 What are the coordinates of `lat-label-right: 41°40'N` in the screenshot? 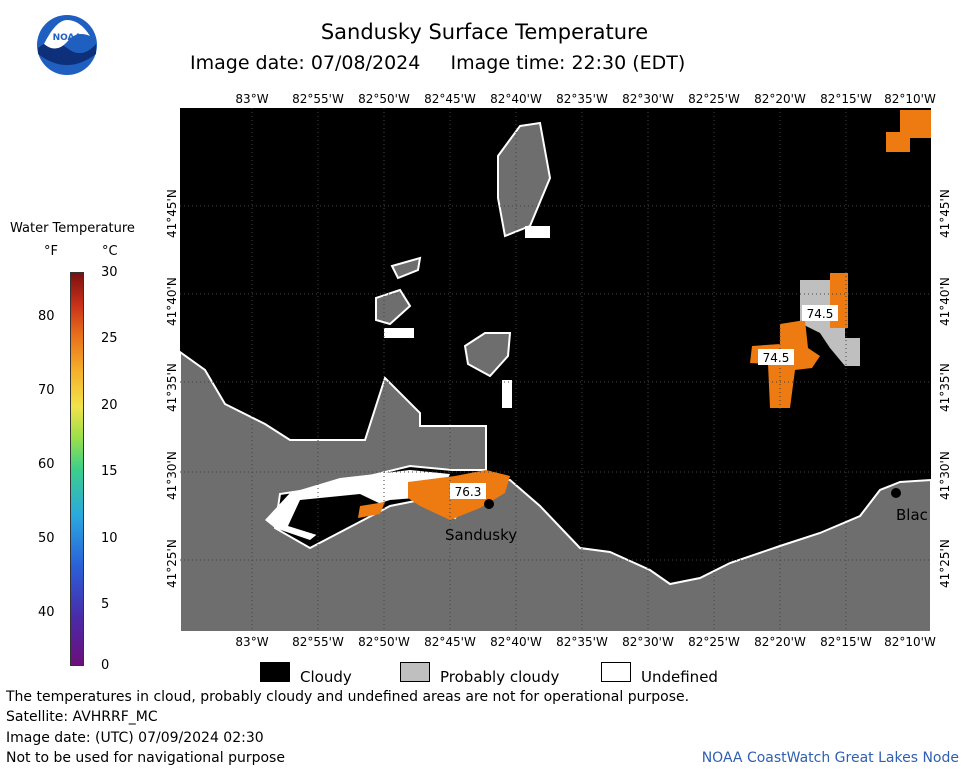 It's located at (945, 301).